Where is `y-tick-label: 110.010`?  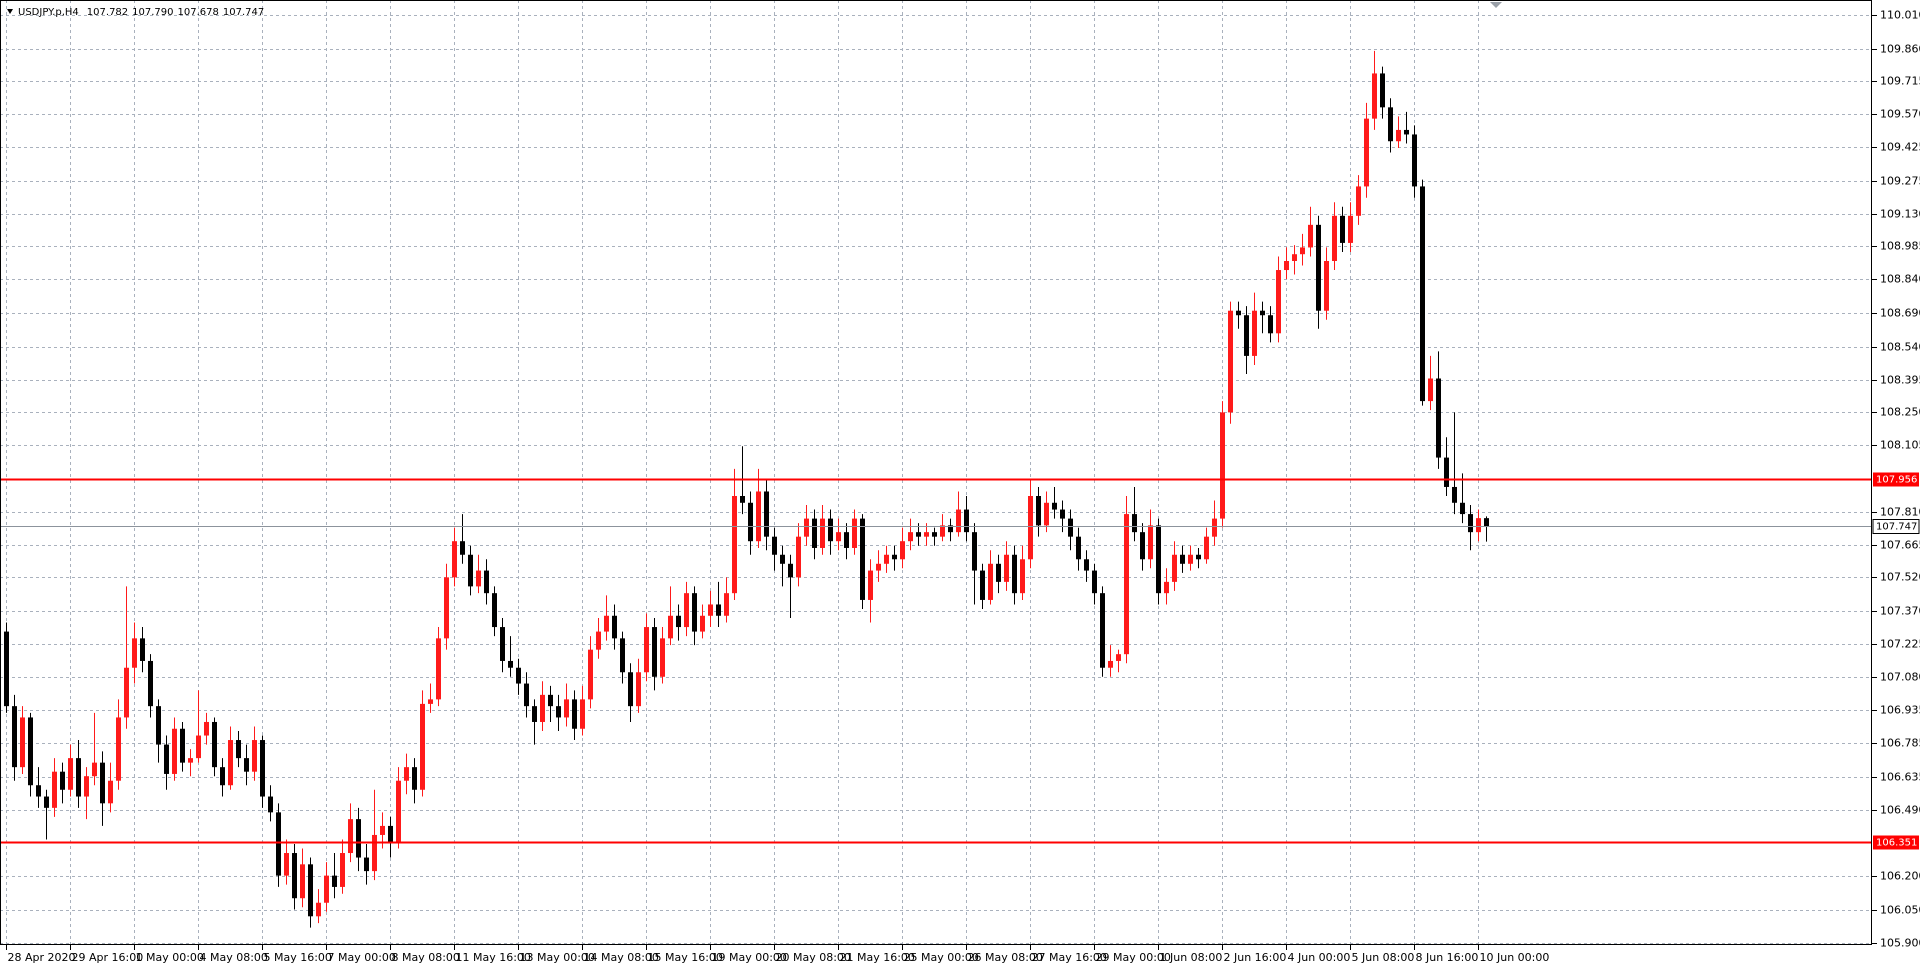 y-tick-label: 110.010 is located at coordinates (1900, 15).